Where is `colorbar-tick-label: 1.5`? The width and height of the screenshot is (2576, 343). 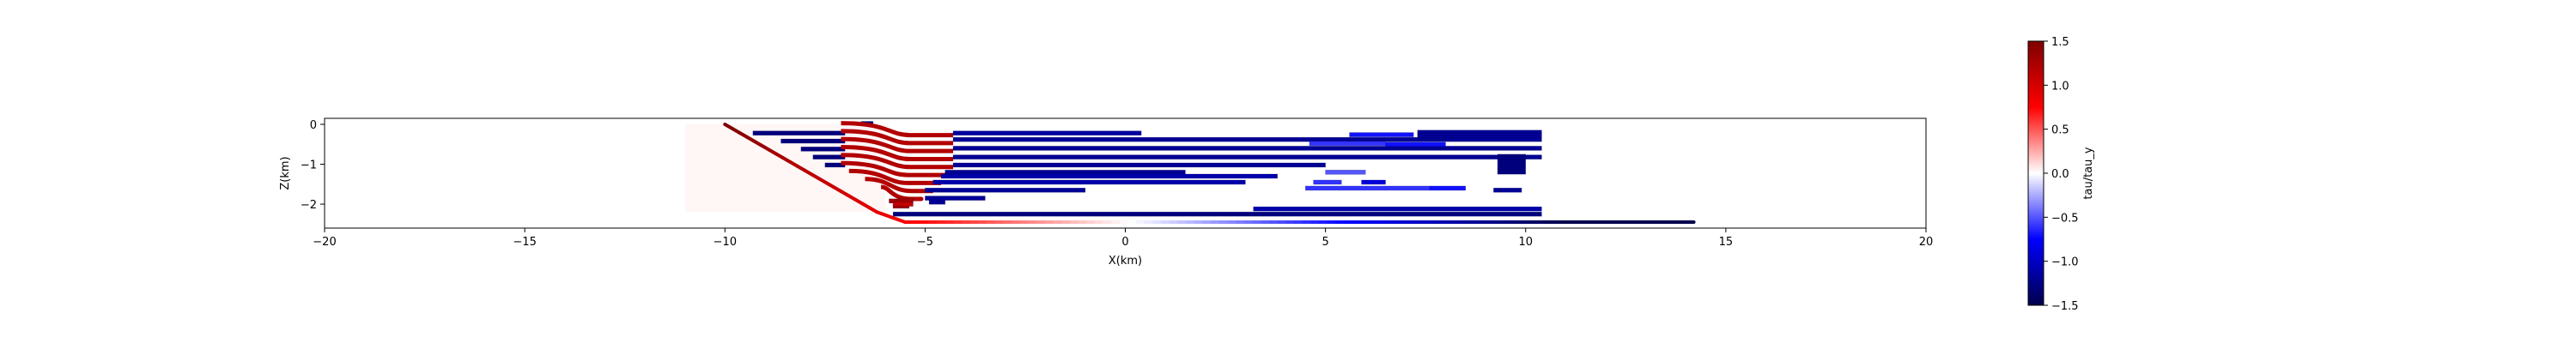 colorbar-tick-label: 1.5 is located at coordinates (2060, 43).